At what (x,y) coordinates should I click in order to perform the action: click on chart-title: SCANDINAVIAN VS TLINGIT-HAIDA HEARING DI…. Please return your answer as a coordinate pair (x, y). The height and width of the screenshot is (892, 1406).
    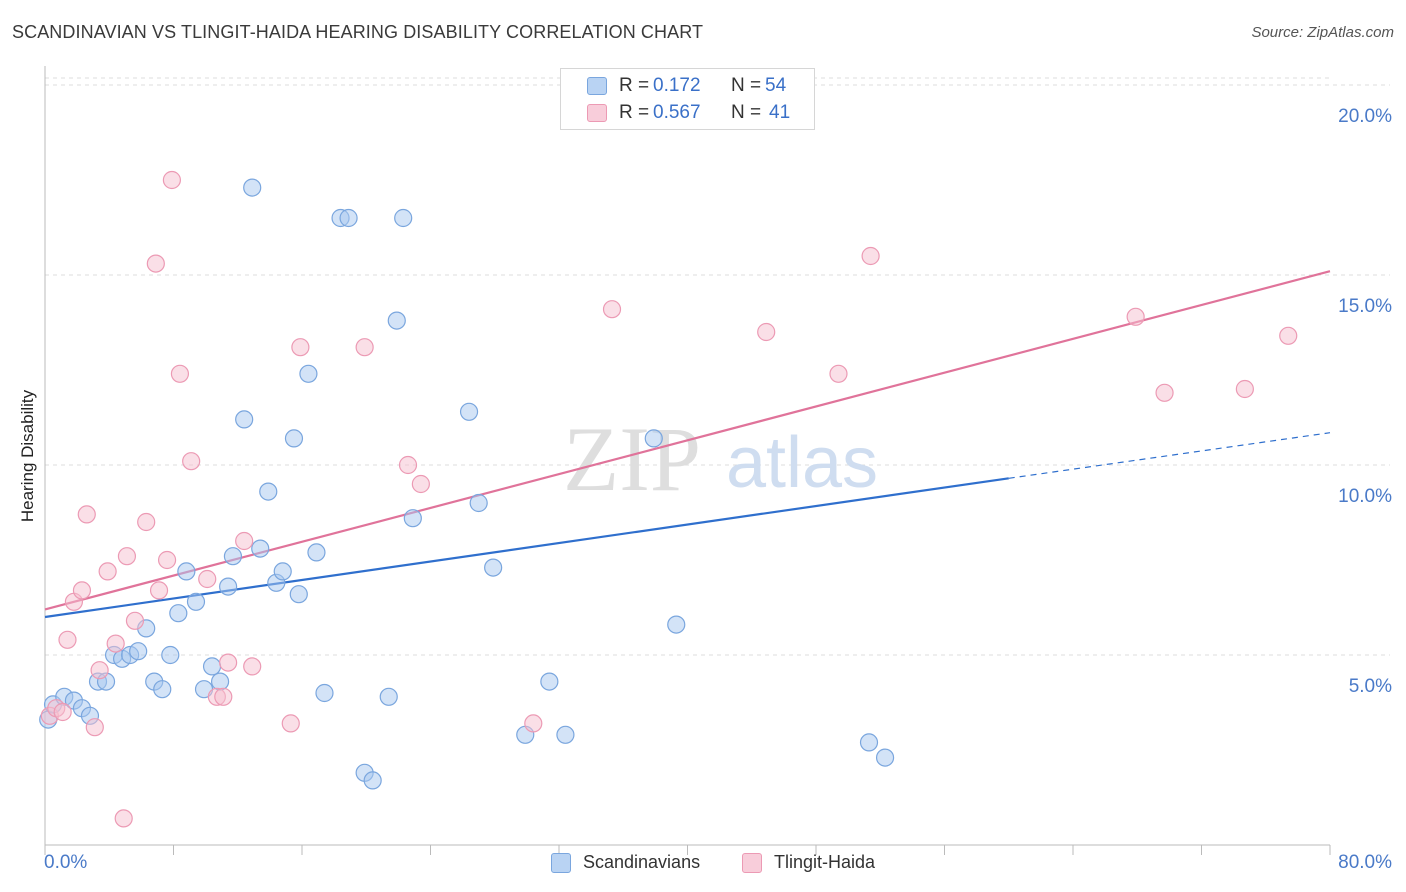
    Looking at the image, I should click on (358, 32).